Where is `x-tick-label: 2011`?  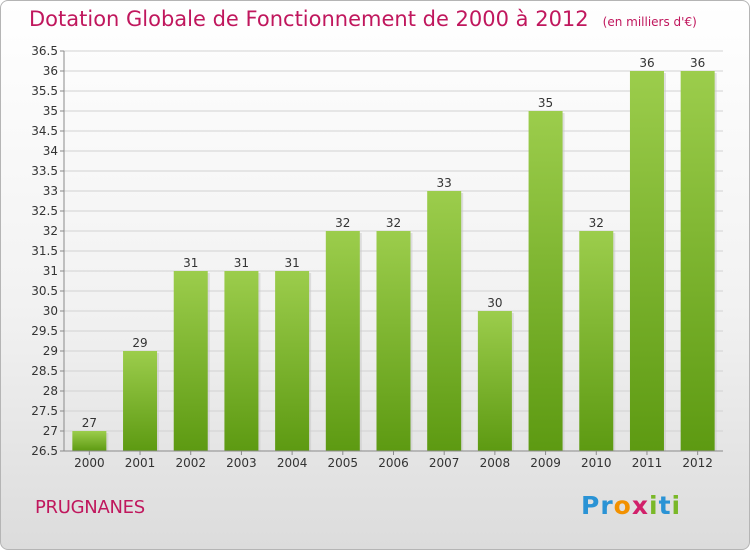
x-tick-label: 2011 is located at coordinates (647, 463).